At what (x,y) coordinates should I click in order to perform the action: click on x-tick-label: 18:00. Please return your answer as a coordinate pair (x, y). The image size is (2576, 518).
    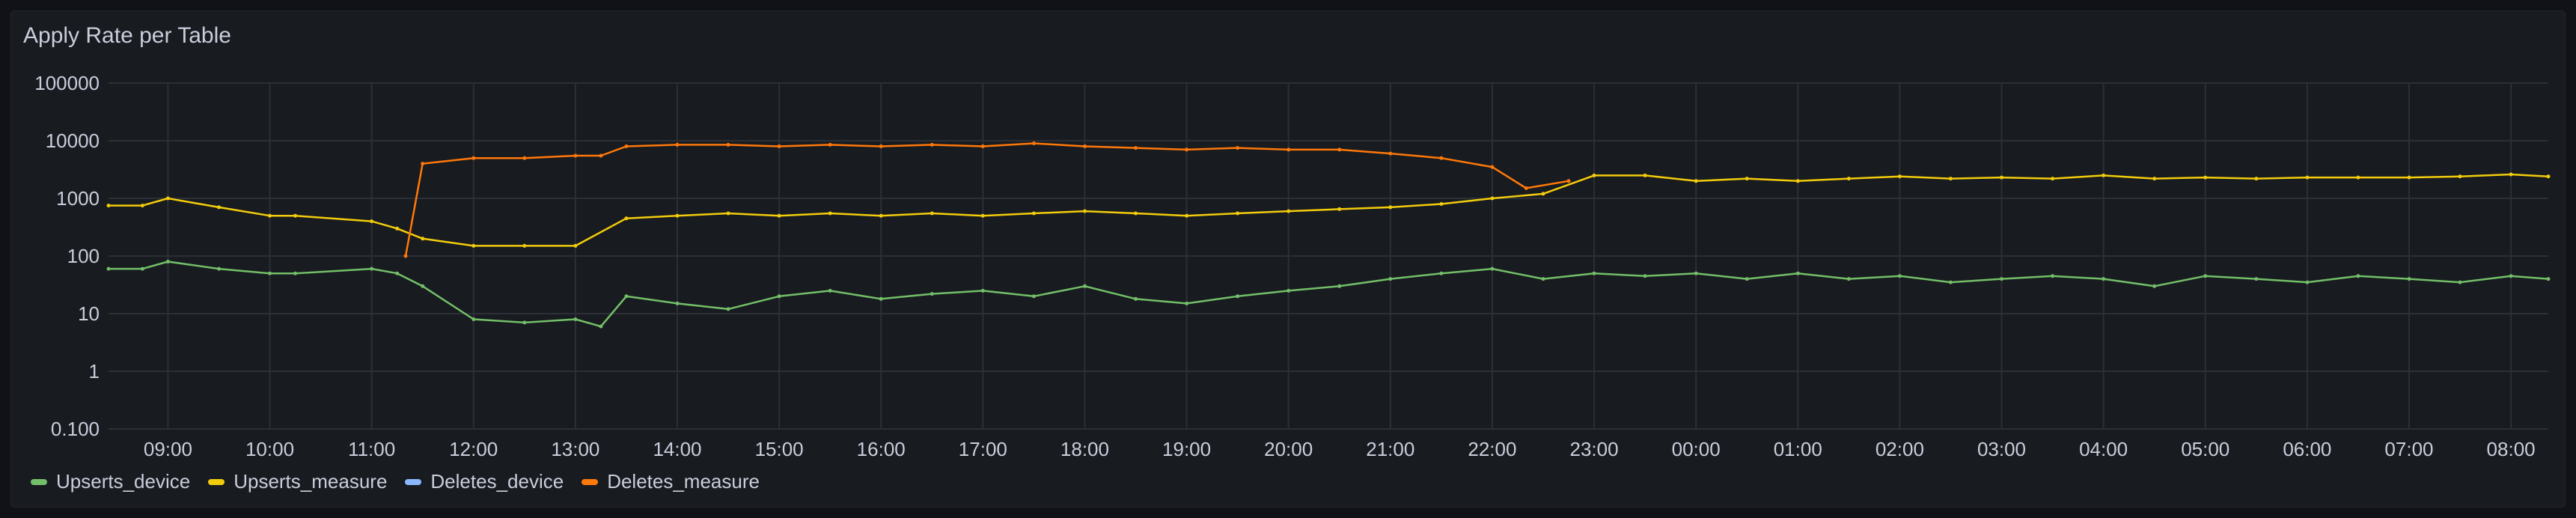
    Looking at the image, I should click on (1084, 449).